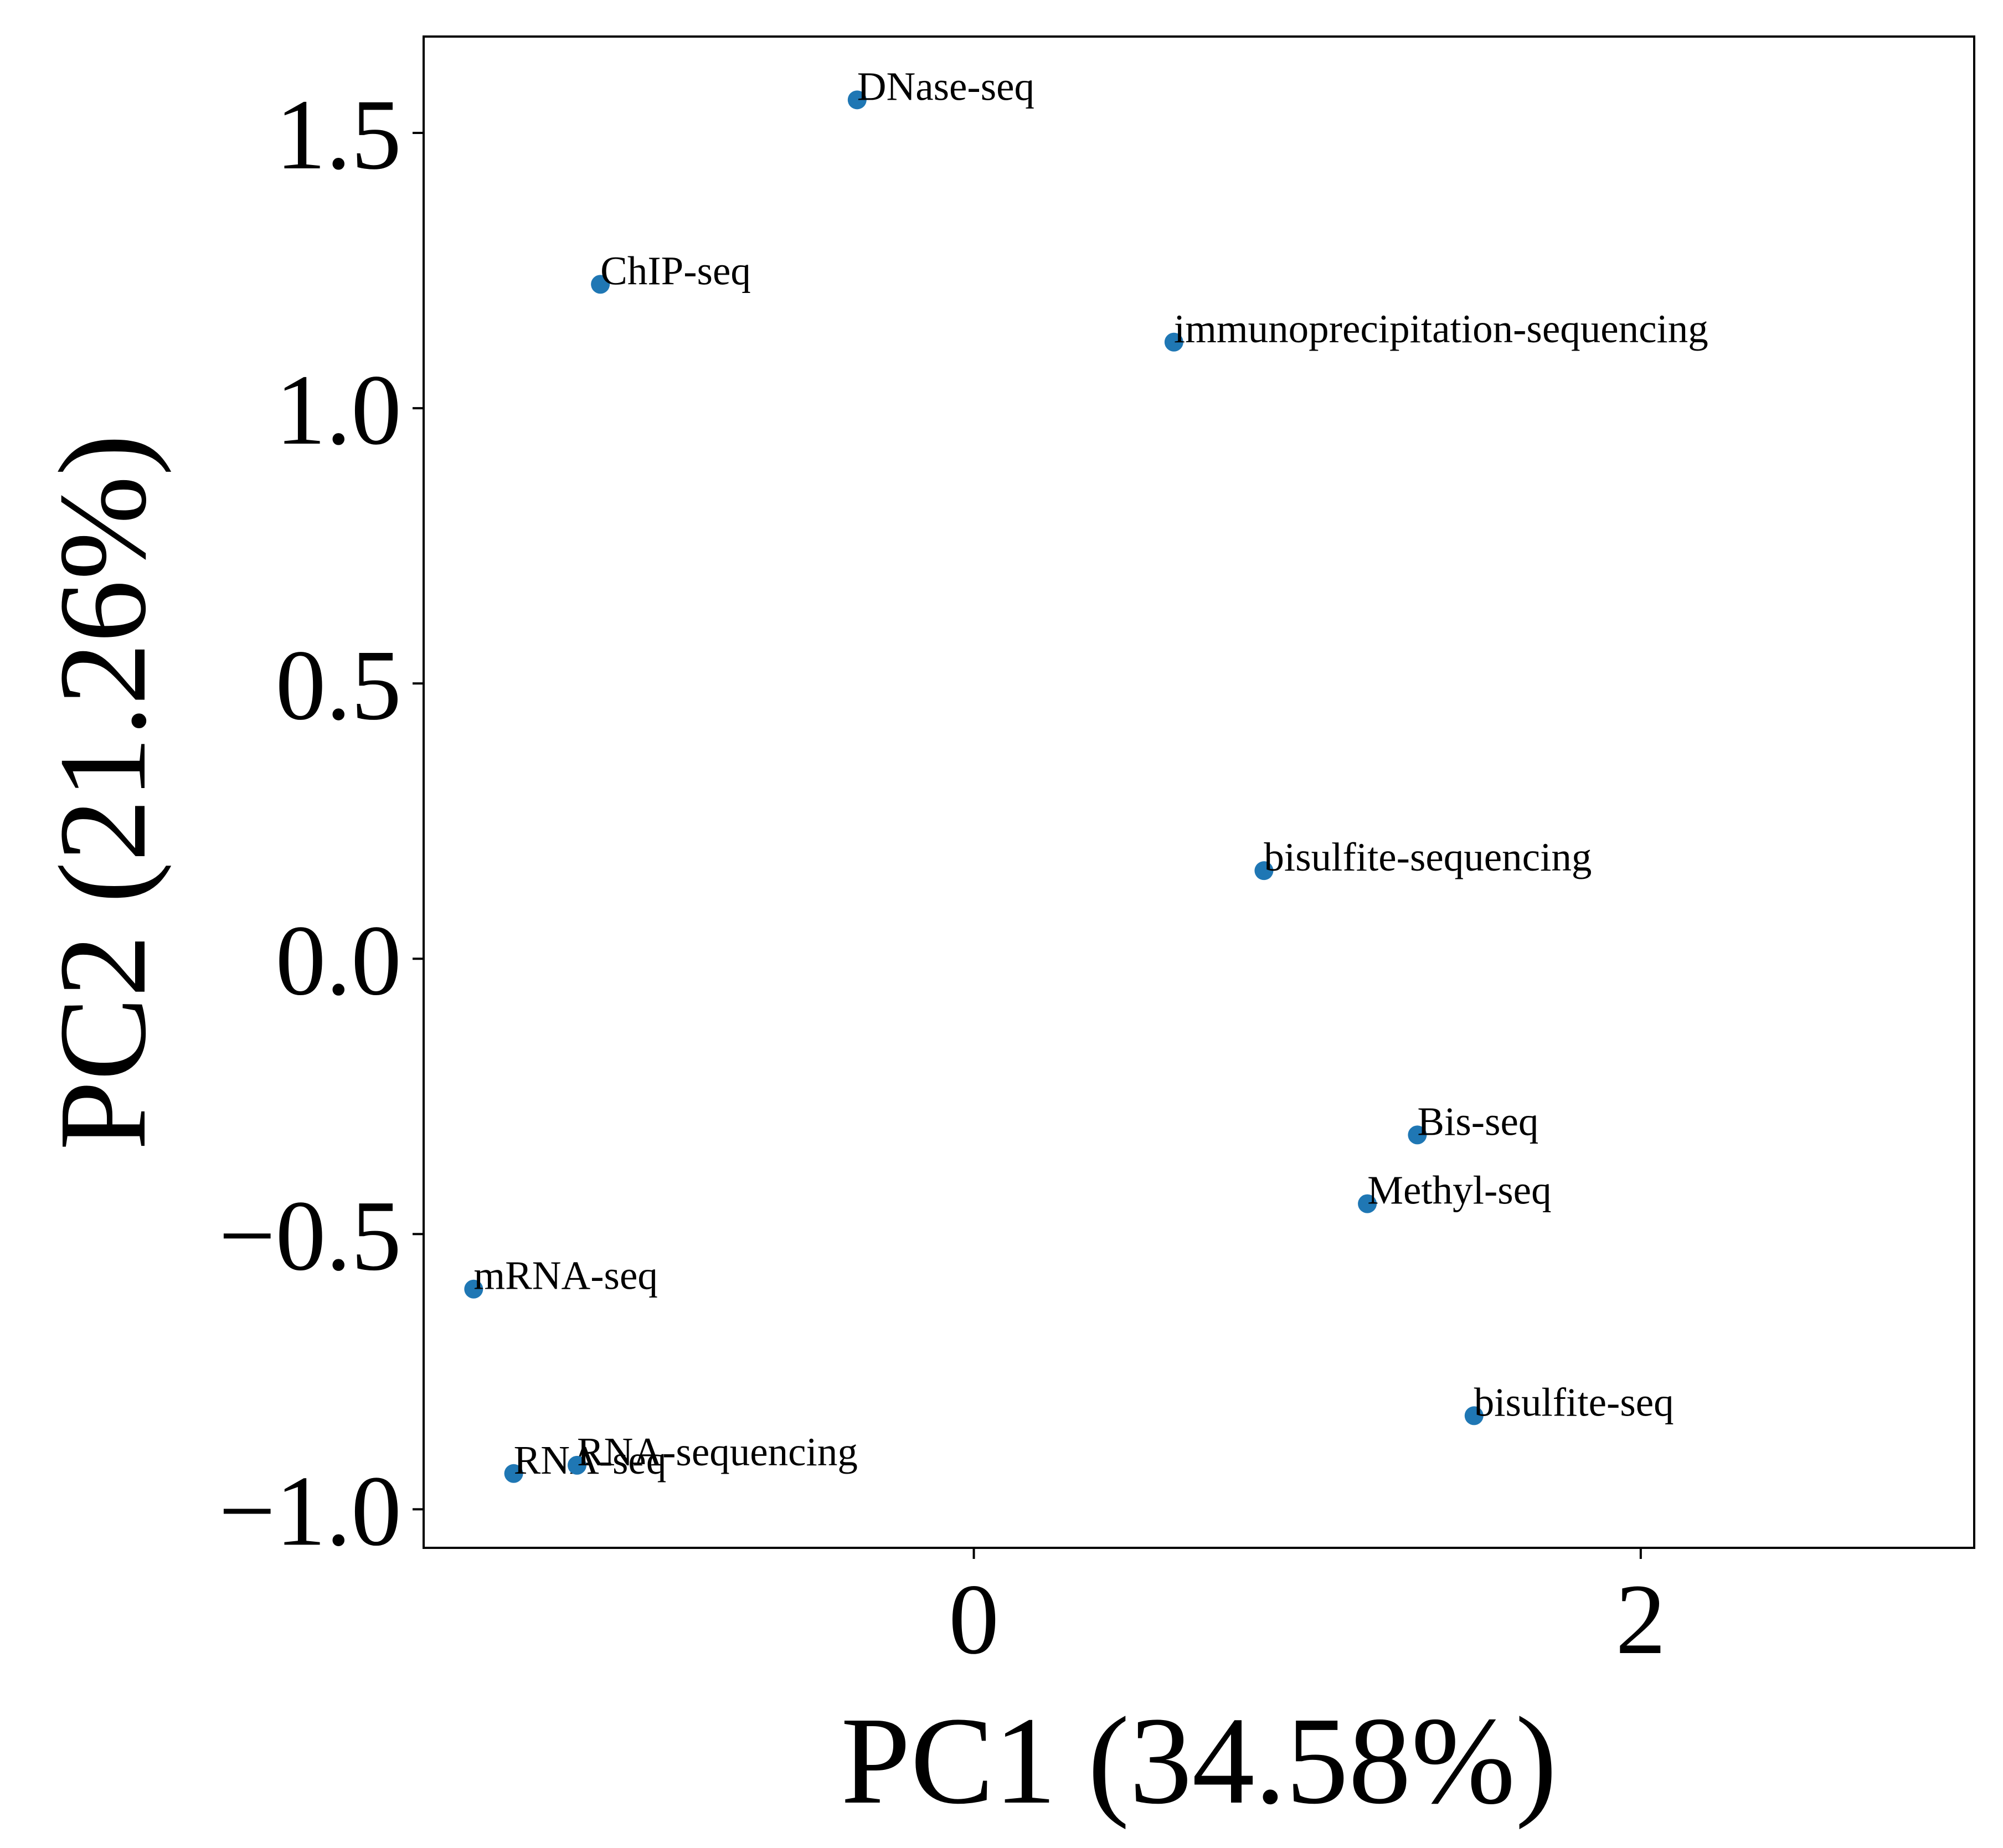 The image size is (2003, 1848). Describe the element at coordinates (1477, 1121) in the screenshot. I see `data-point-label: Bis-seq` at that location.